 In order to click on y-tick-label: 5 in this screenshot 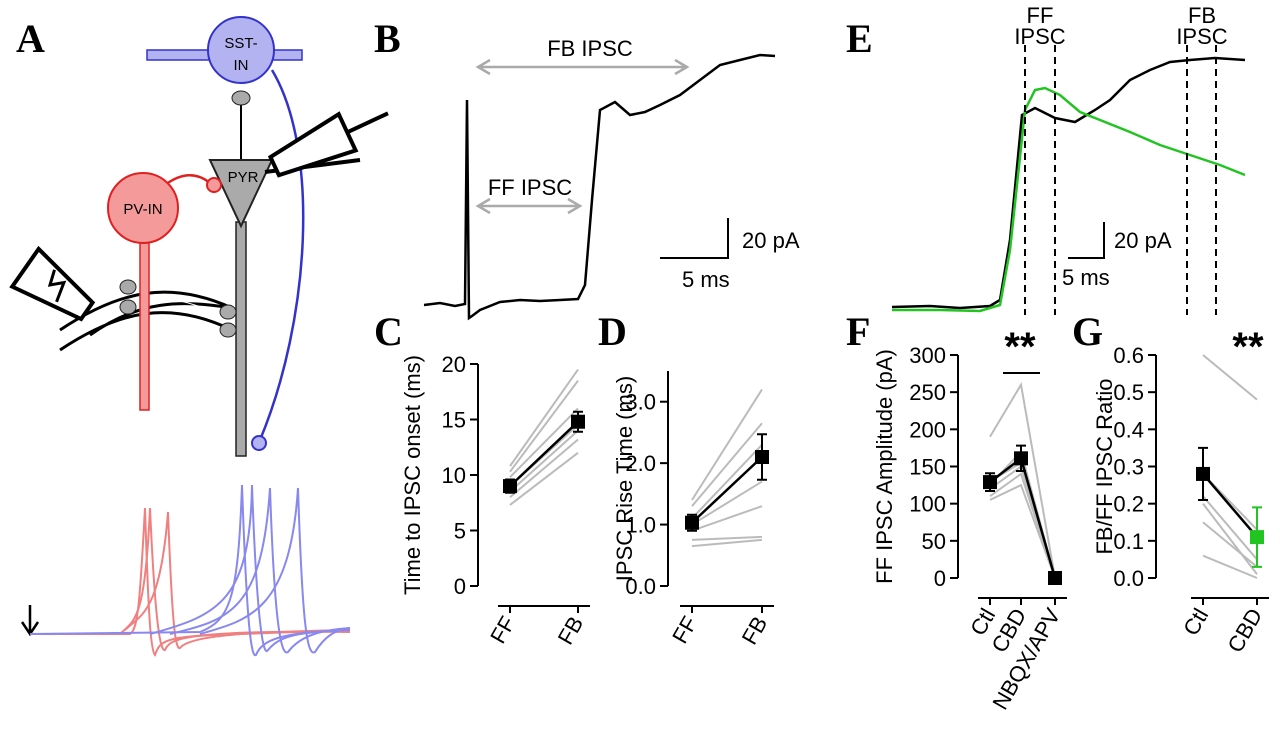, I will do `click(460, 531)`.